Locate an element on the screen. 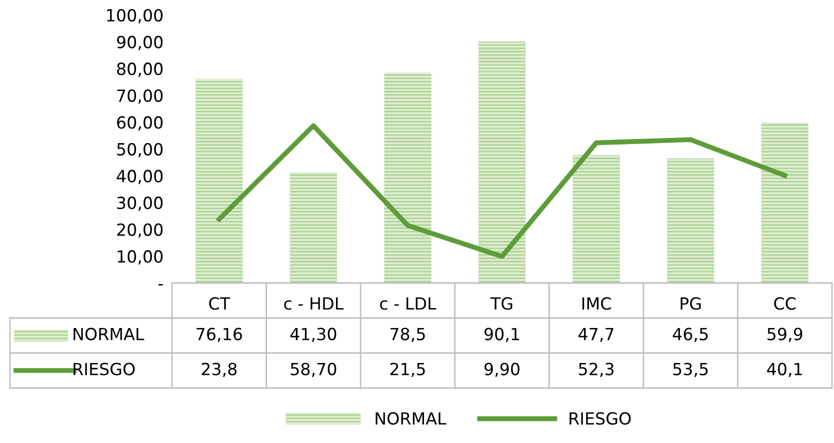 Image resolution: width=834 pixels, height=443 pixels. data-label: 47,7 is located at coordinates (596, 335).